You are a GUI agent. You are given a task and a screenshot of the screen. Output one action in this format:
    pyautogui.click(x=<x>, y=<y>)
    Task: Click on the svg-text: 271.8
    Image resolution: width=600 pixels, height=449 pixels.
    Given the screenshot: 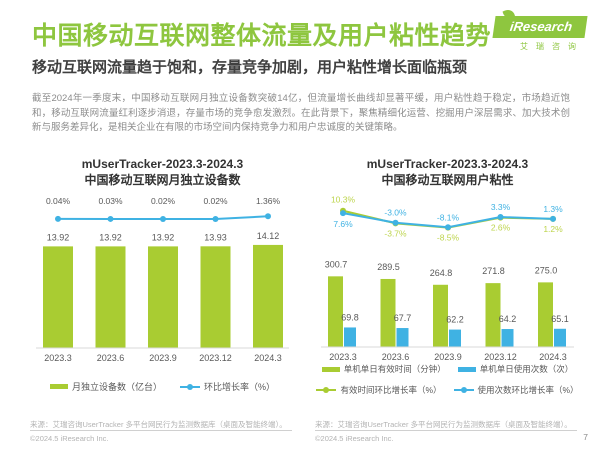 What is the action you would take?
    pyautogui.click(x=493, y=271)
    